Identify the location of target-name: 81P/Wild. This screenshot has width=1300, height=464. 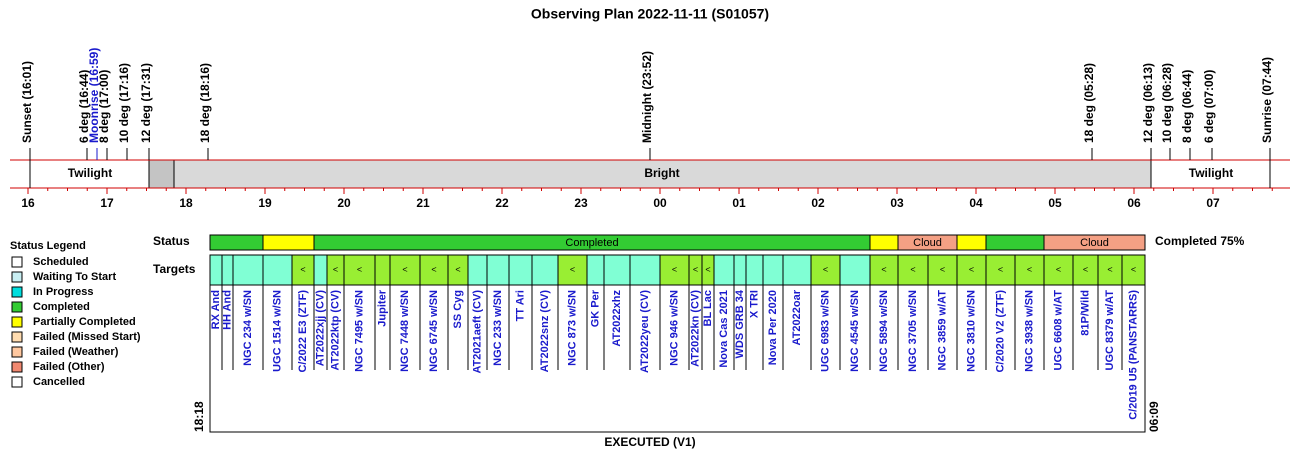
(1085, 313).